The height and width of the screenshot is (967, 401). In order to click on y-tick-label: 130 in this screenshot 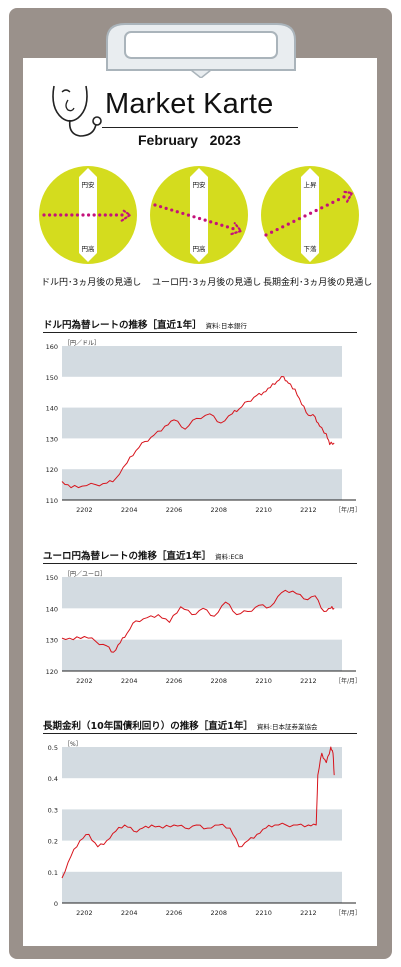, I will do `click(52, 641)`.